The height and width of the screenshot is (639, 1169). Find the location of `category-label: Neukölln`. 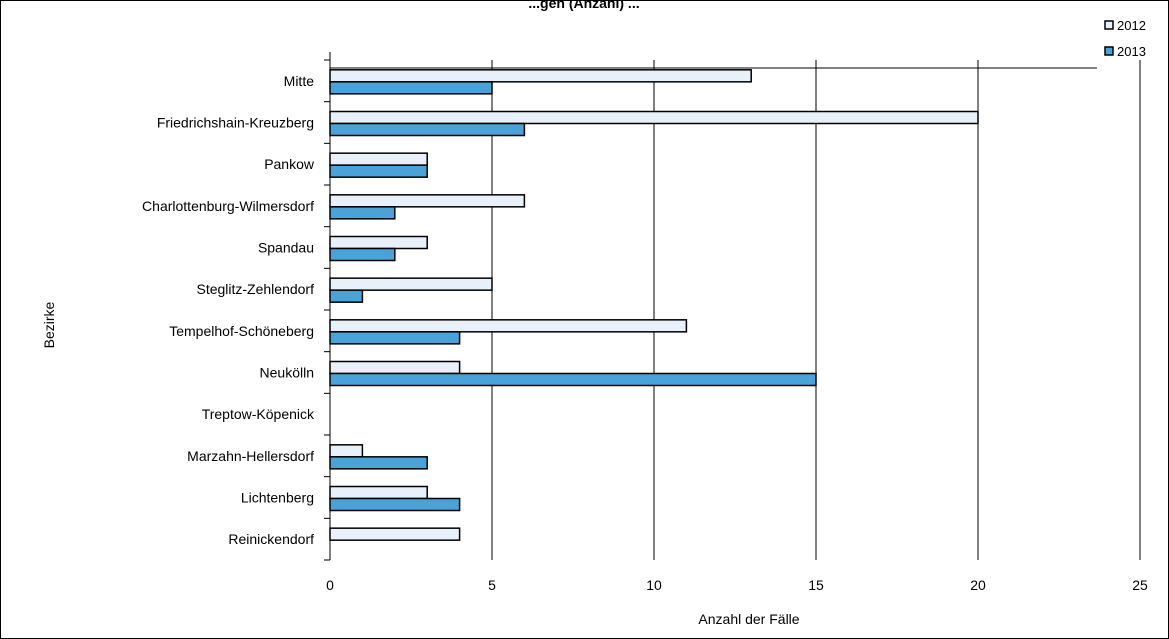

category-label: Neukölln is located at coordinates (287, 373).